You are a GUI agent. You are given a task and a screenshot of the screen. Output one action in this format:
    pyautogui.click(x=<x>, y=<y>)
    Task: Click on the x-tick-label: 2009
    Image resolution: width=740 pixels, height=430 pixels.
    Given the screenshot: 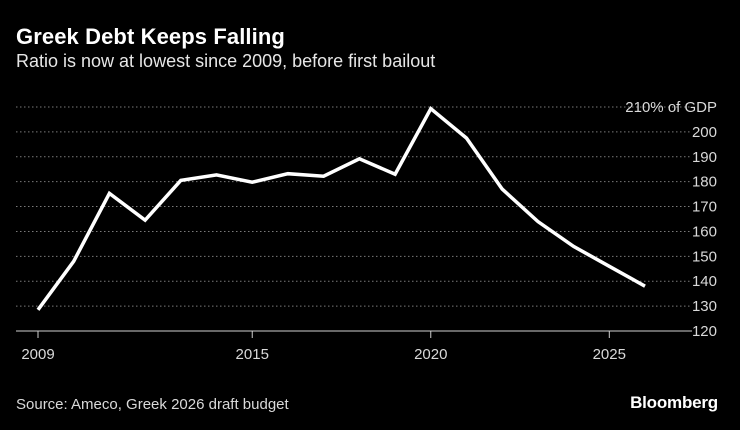 What is the action you would take?
    pyautogui.click(x=37, y=354)
    